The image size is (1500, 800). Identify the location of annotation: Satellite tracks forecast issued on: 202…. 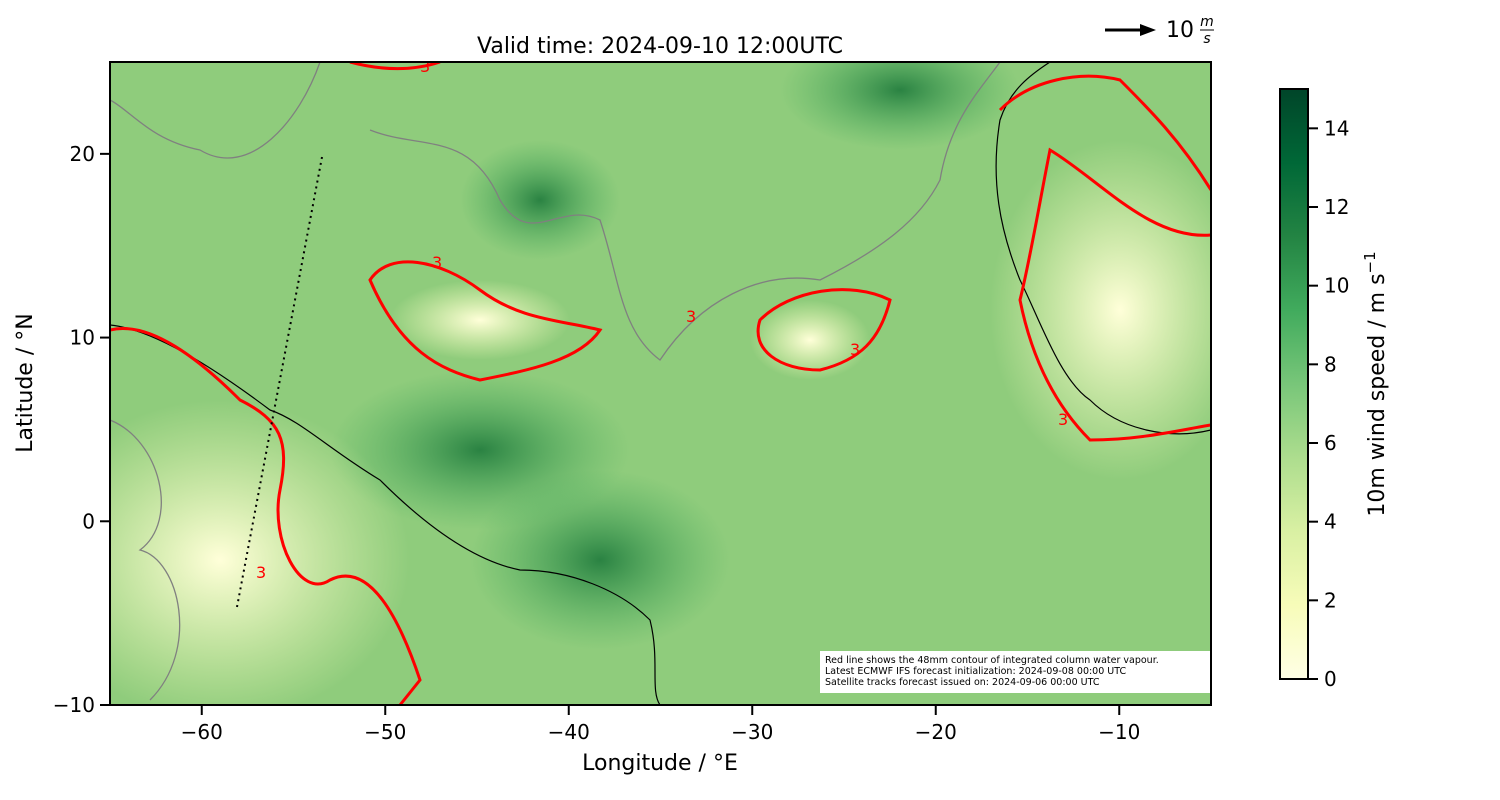
(962, 682).